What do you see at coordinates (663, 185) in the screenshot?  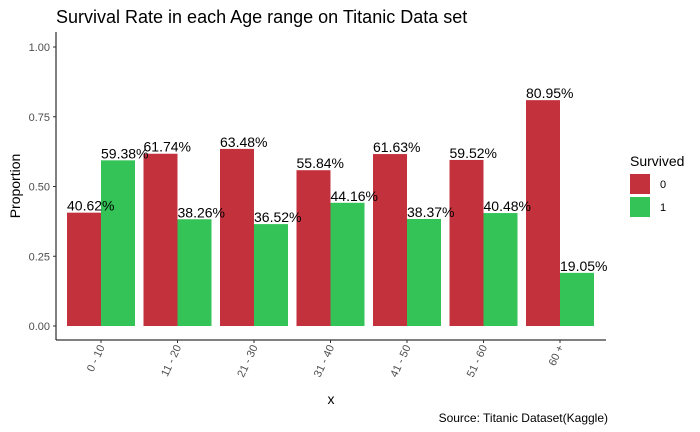 I see `legend-label-0: 0` at bounding box center [663, 185].